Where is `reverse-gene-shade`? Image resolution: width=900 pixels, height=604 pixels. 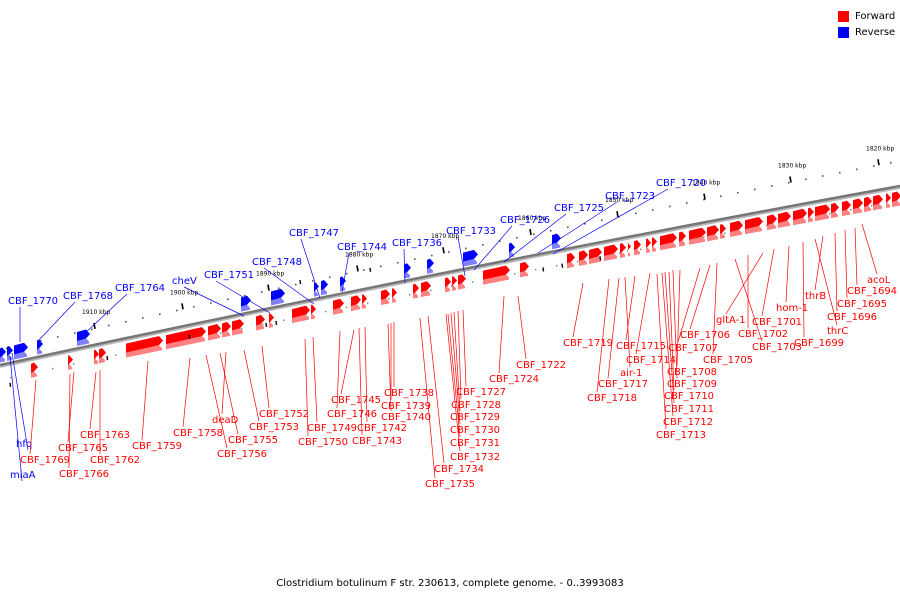
reverse-gene-shade is located at coordinates (9, 357).